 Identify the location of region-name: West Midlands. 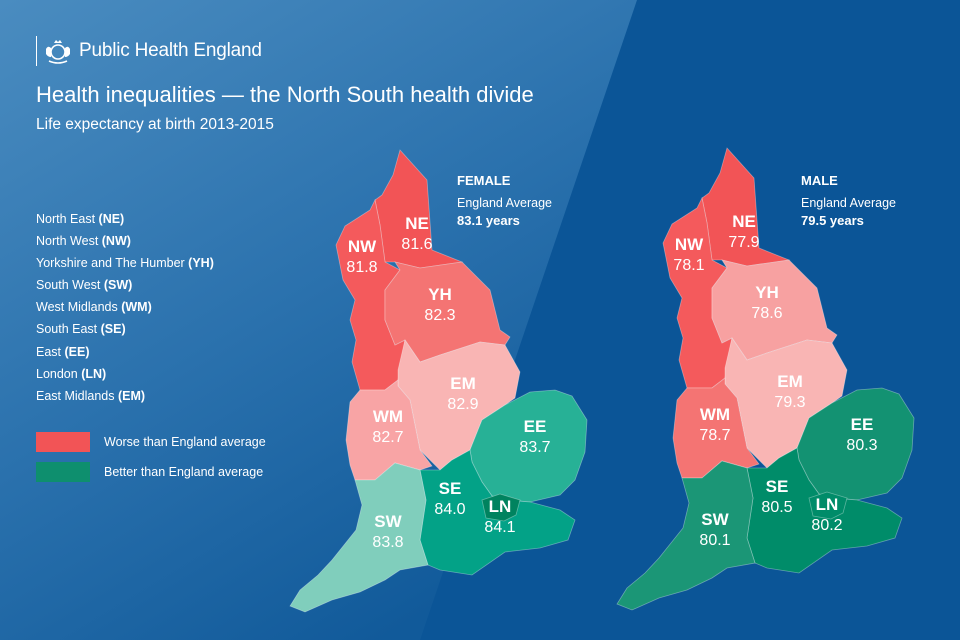
(79, 307).